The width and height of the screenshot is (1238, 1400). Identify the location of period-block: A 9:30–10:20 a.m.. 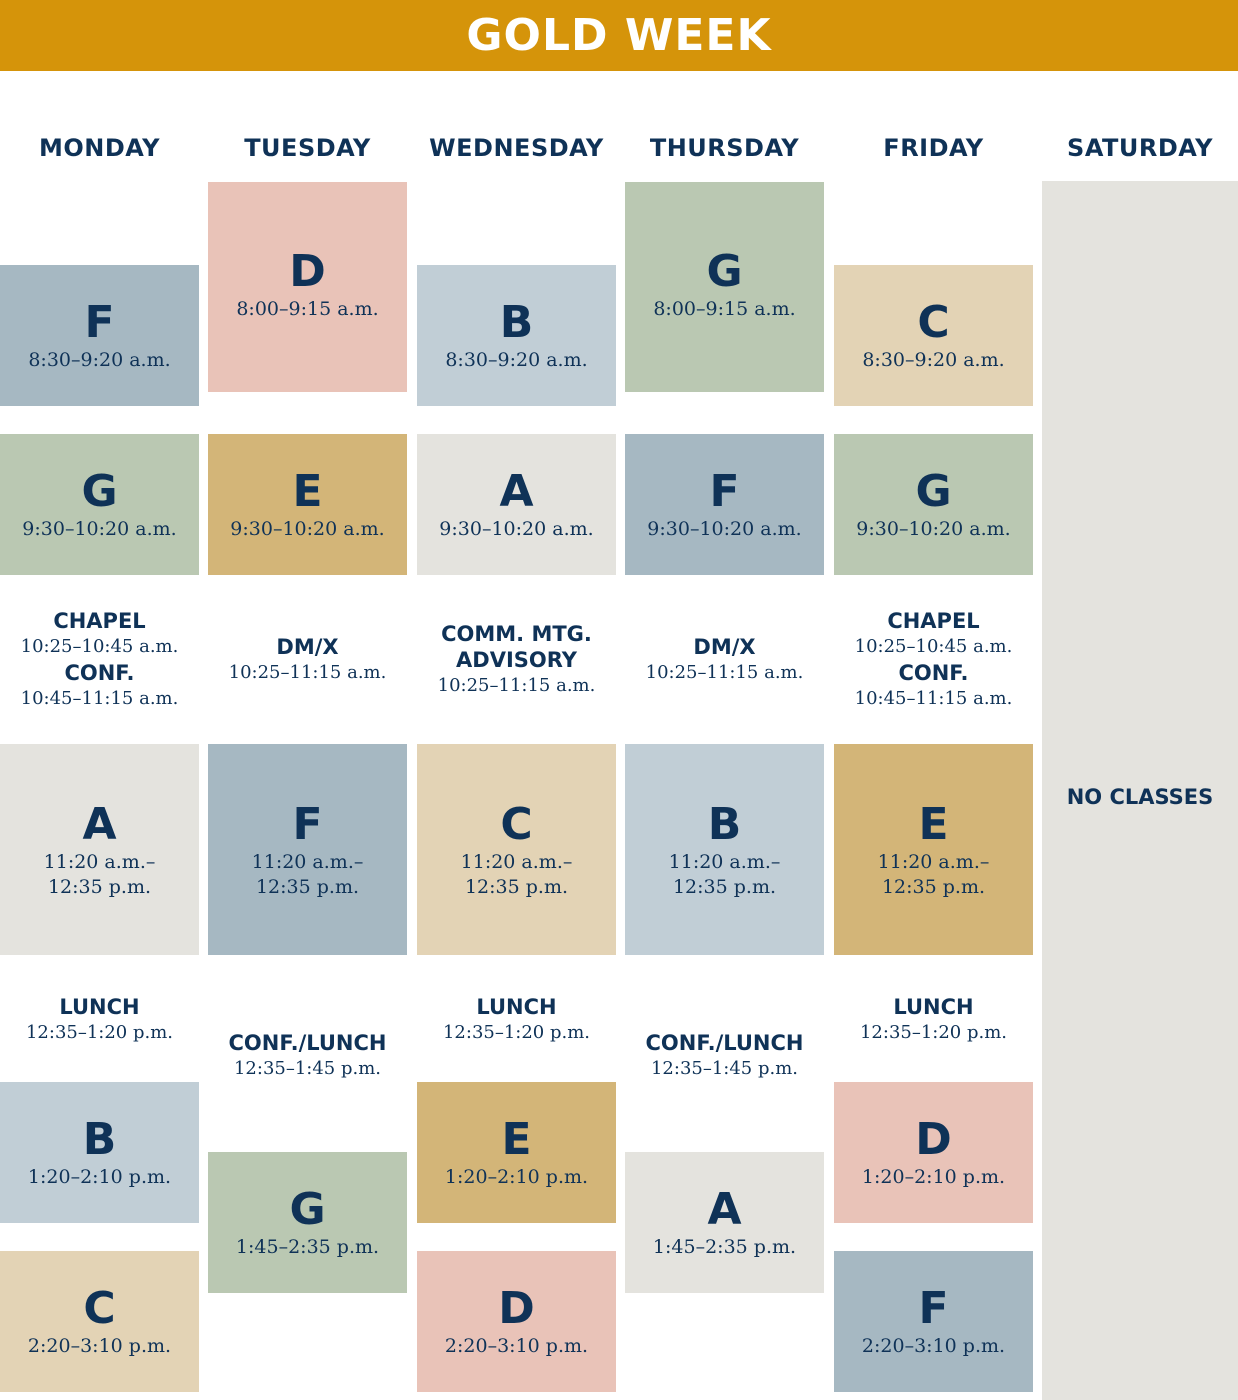
(516, 504).